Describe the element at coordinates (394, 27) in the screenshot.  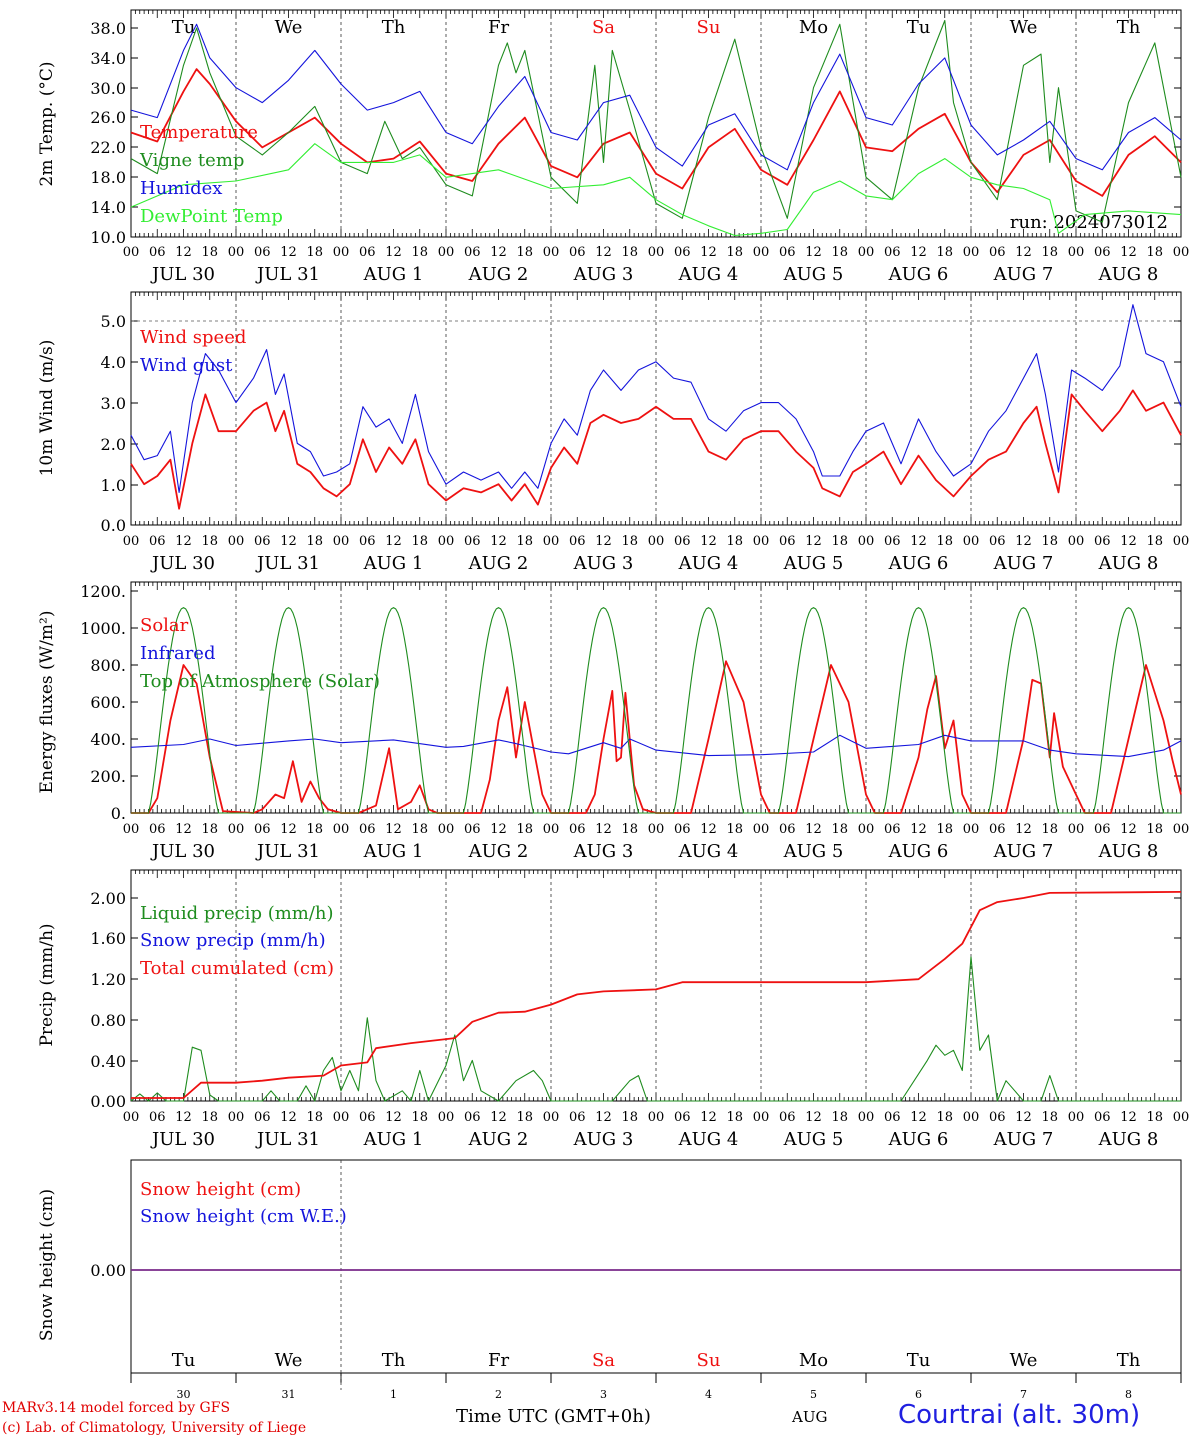
I see `weekday-top-2: Th` at that location.